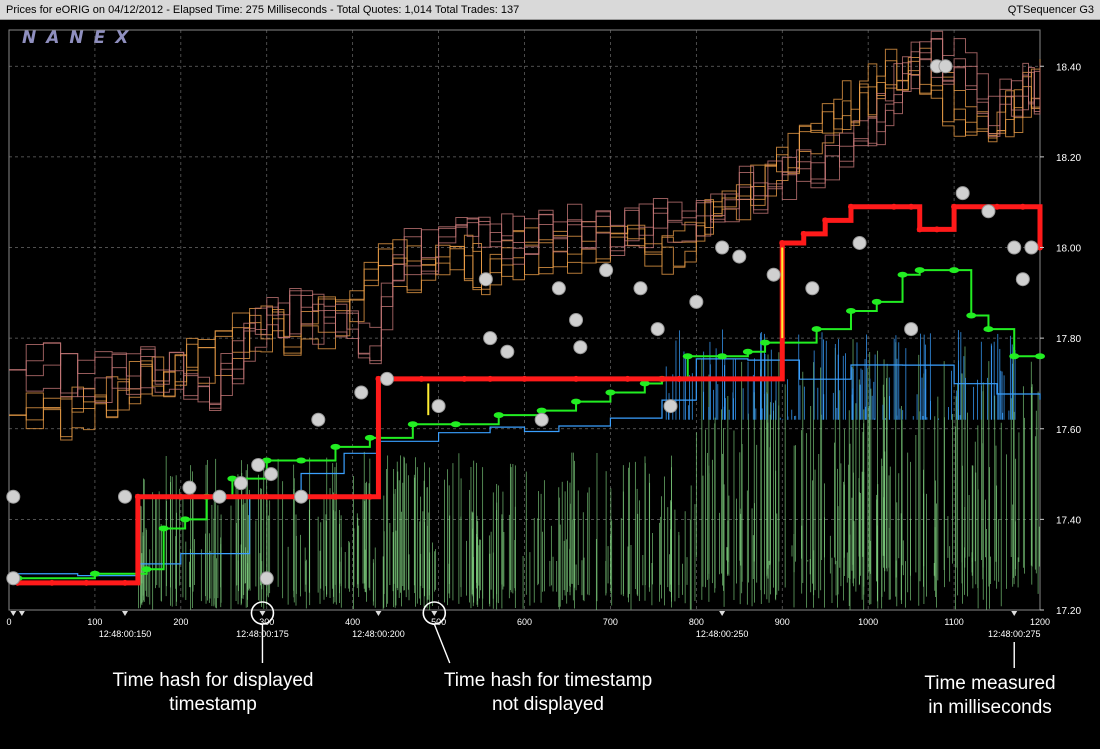  What do you see at coordinates (180, 622) in the screenshot?
I see `x-tick-label: 200` at bounding box center [180, 622].